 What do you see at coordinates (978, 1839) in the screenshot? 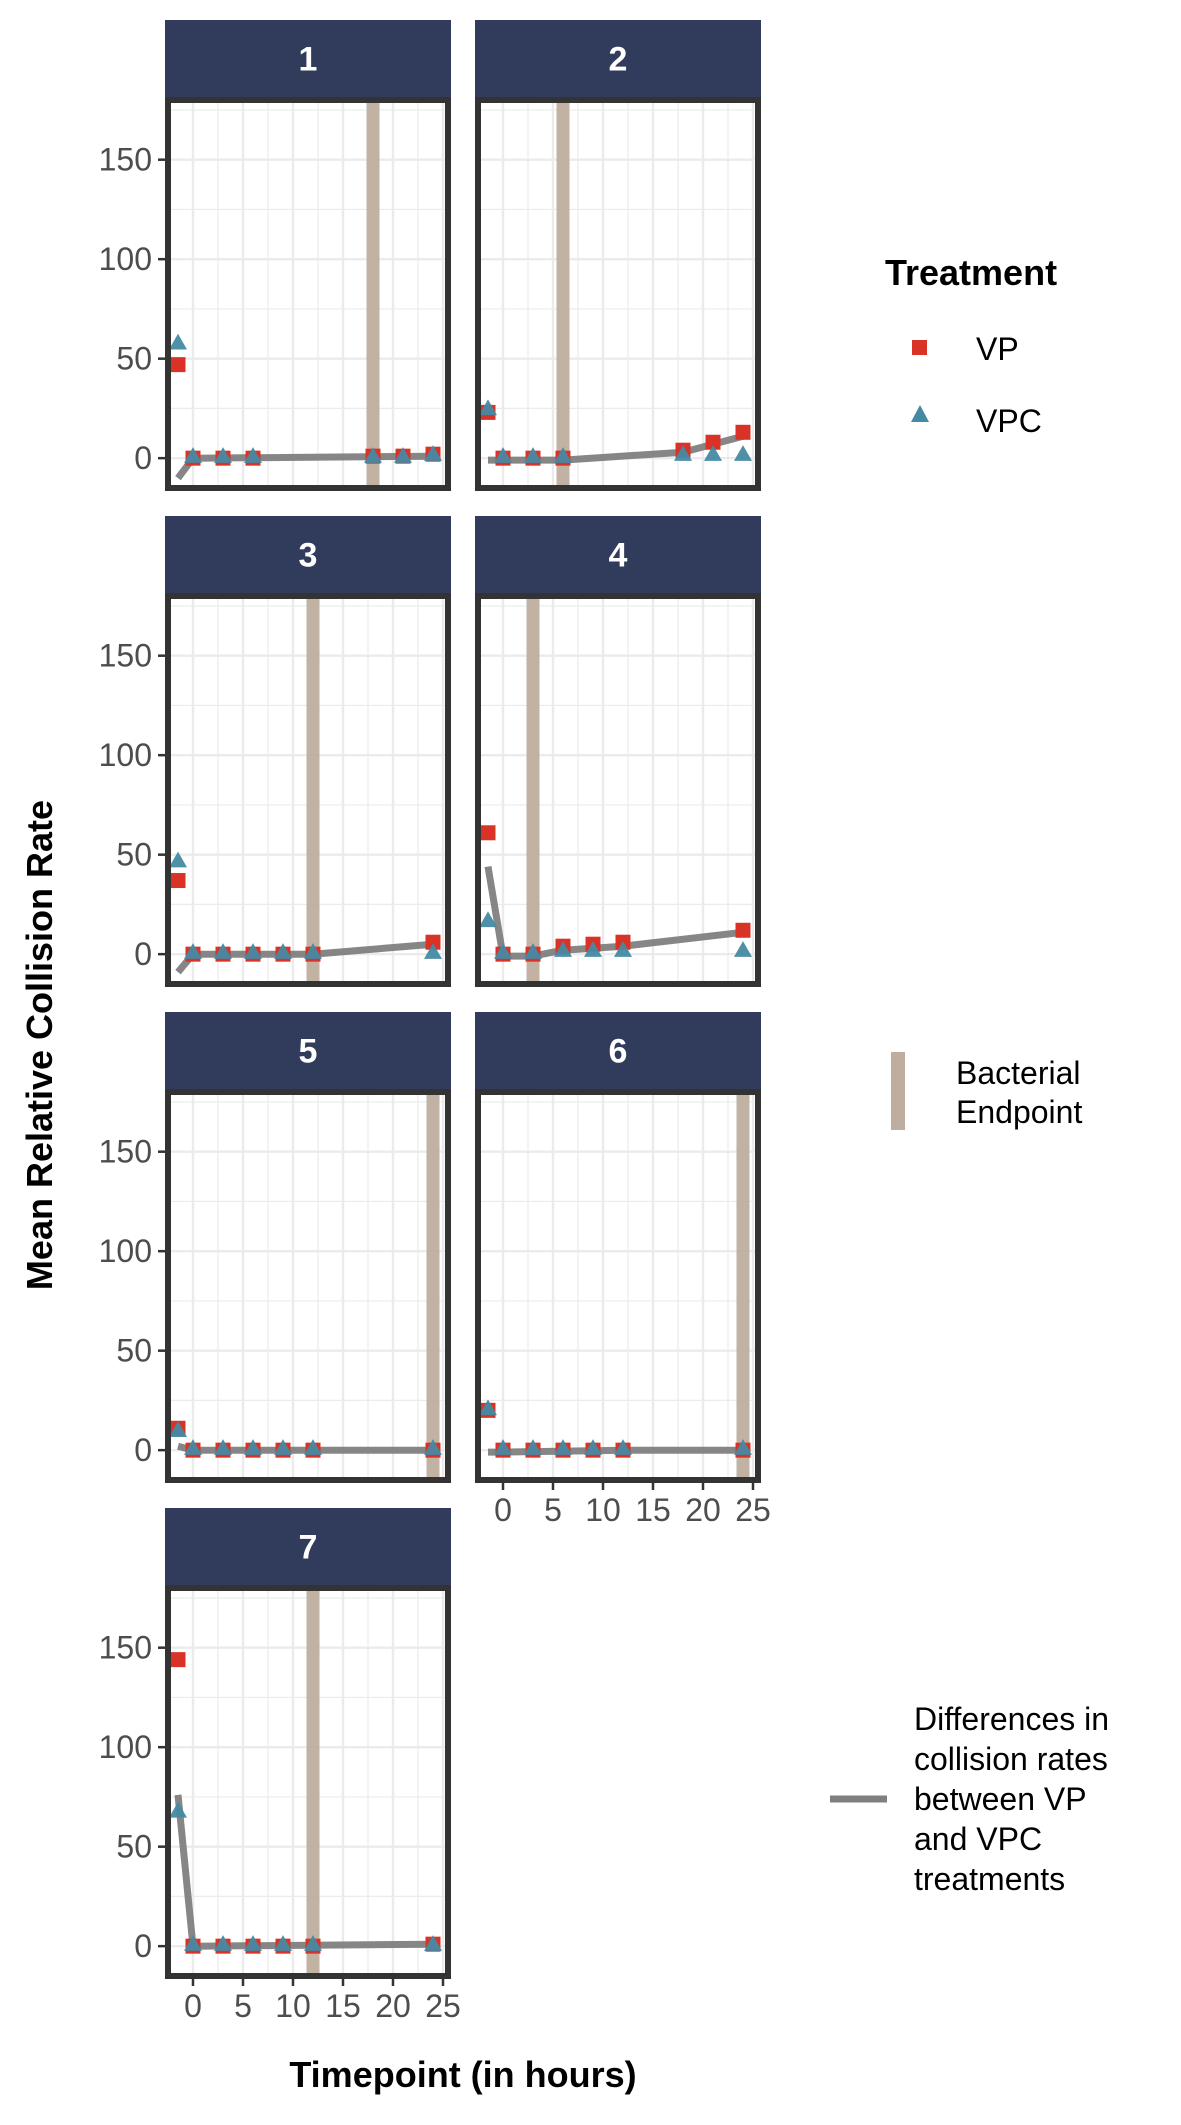
I see `legend-difference-label: and VPC` at bounding box center [978, 1839].